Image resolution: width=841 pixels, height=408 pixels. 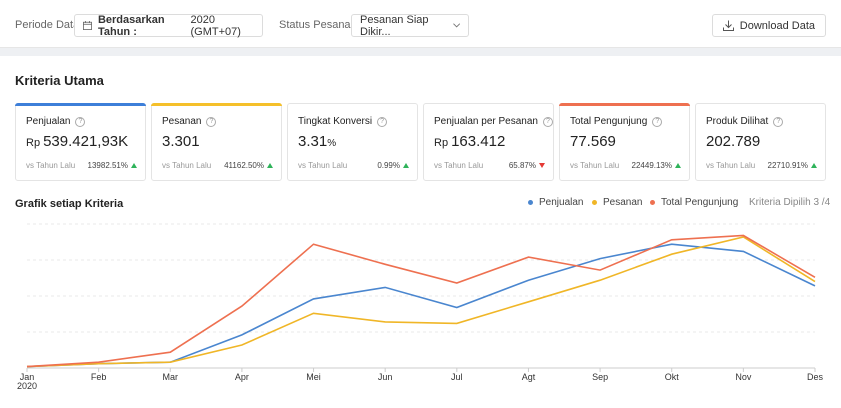 I want to click on period-value: 2020 (GMT+07), so click(x=215, y=25).